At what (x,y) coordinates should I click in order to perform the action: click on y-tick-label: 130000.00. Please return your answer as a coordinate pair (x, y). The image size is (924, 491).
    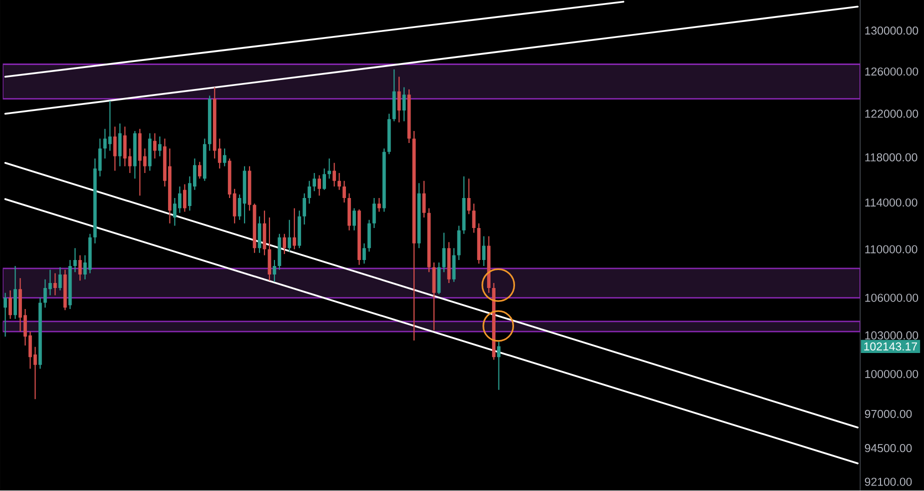
    Looking at the image, I should click on (891, 30).